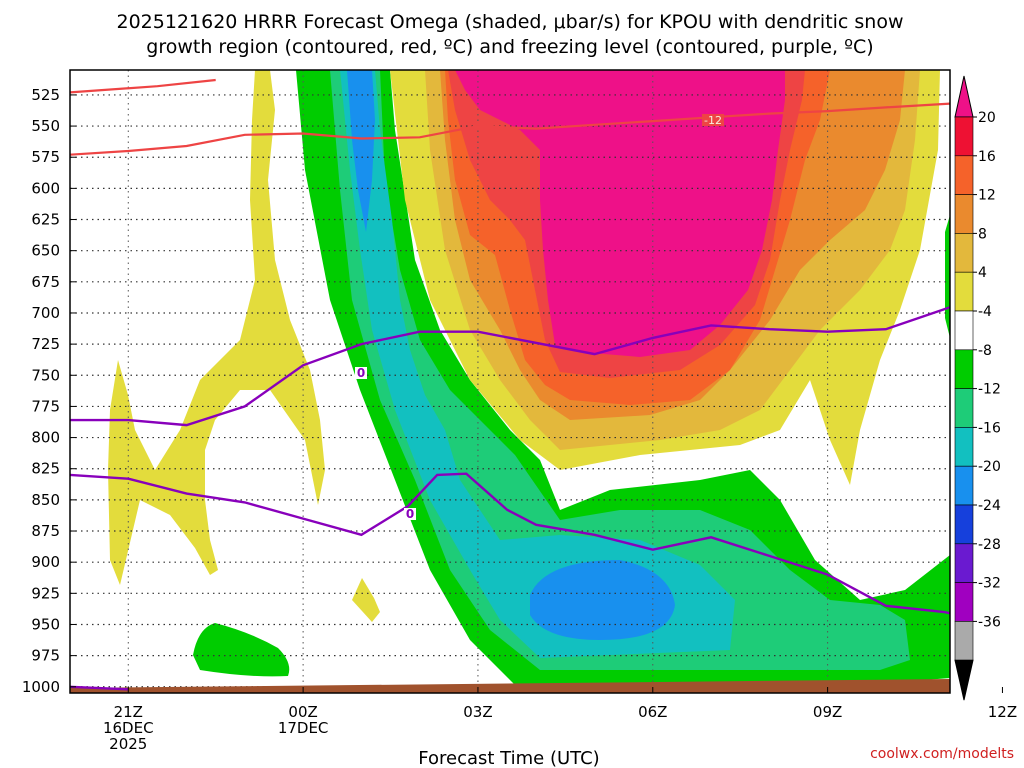  Describe the element at coordinates (45, 531) in the screenshot. I see `y-tick-label-875: 875` at that location.